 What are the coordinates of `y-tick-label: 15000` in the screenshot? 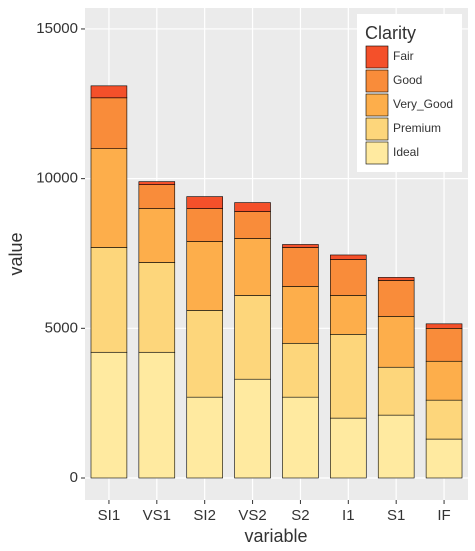 It's located at (57, 28).